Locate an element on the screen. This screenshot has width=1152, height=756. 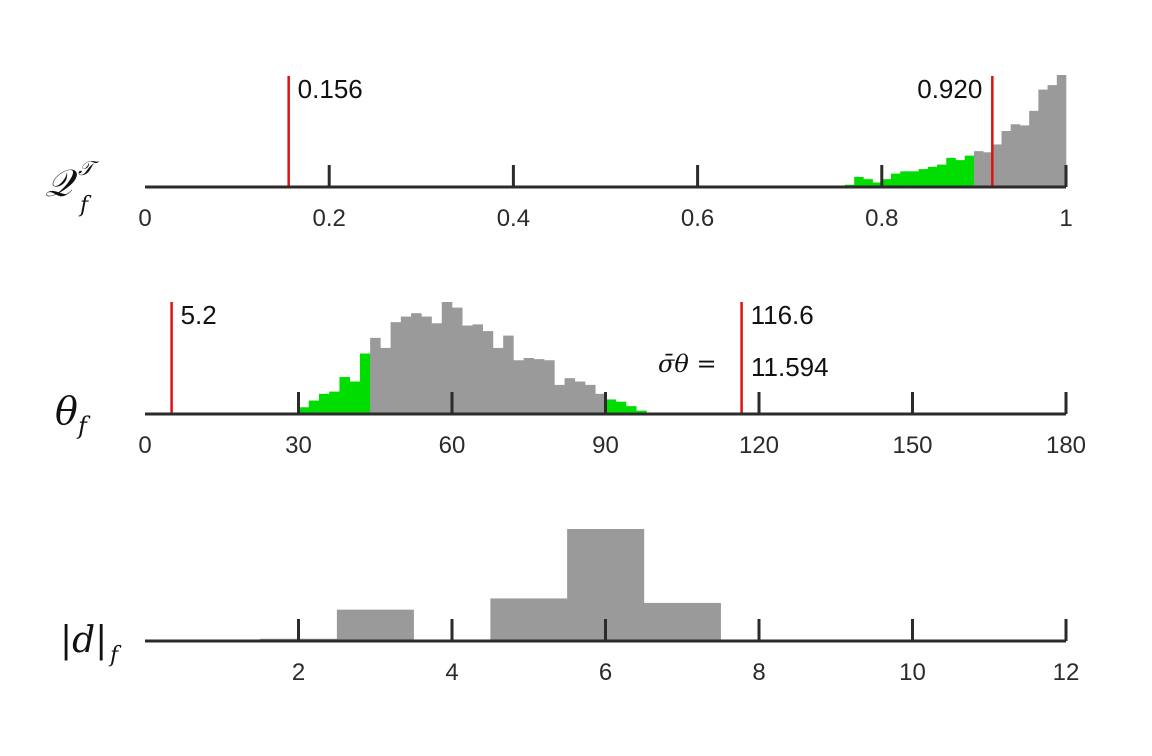
vlines: 0.156 0.920 is located at coordinates (640, 130).